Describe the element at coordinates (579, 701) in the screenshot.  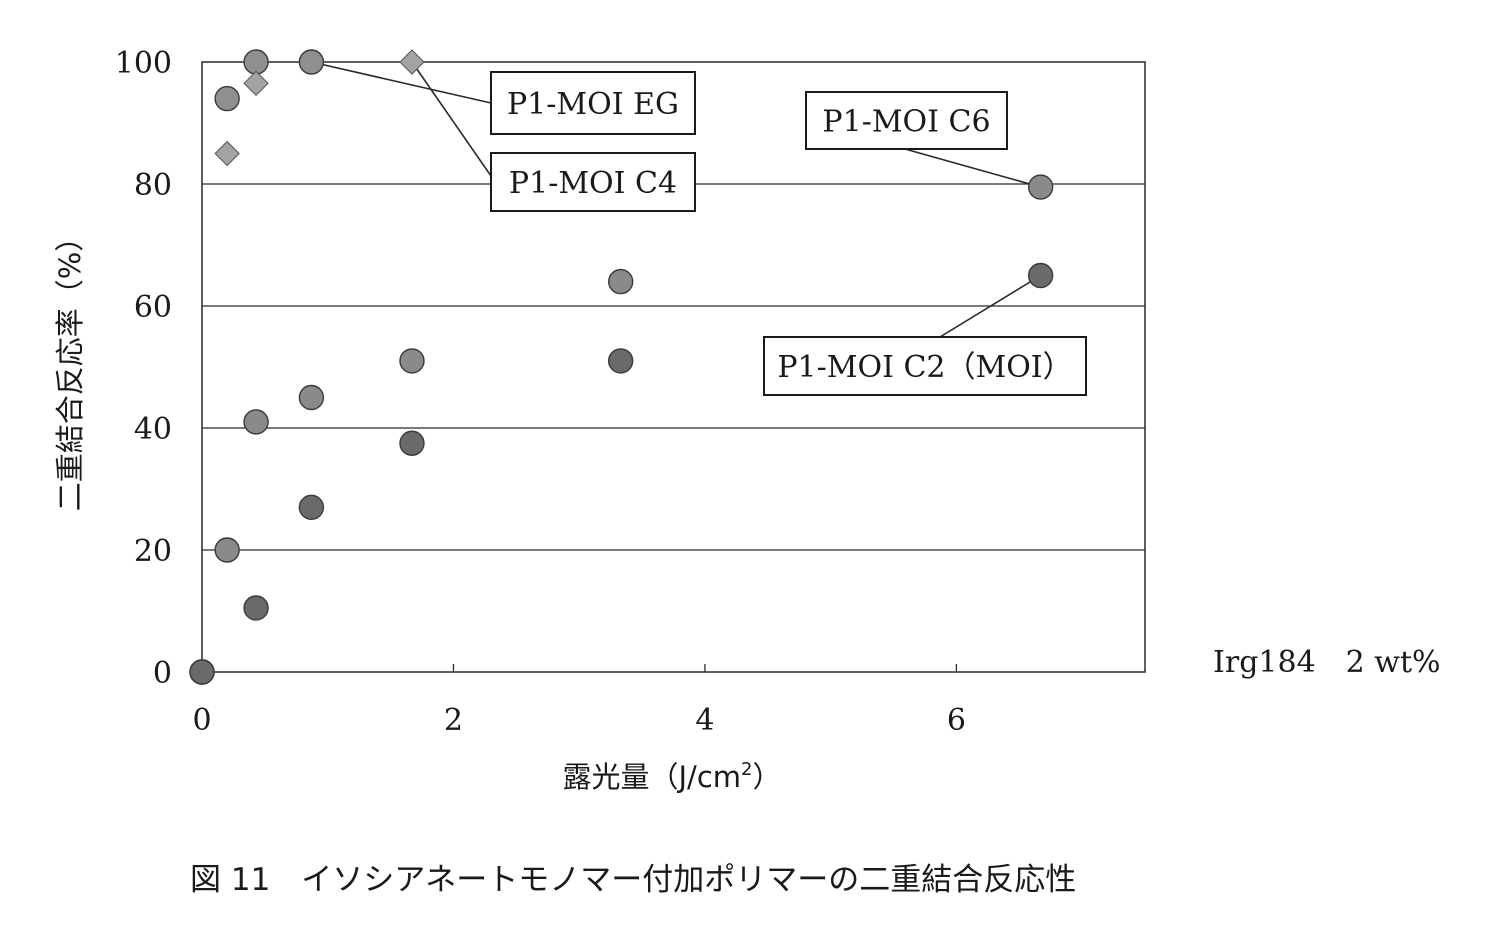
I see `x-axis-ticks: 0 2 4 6` at that location.